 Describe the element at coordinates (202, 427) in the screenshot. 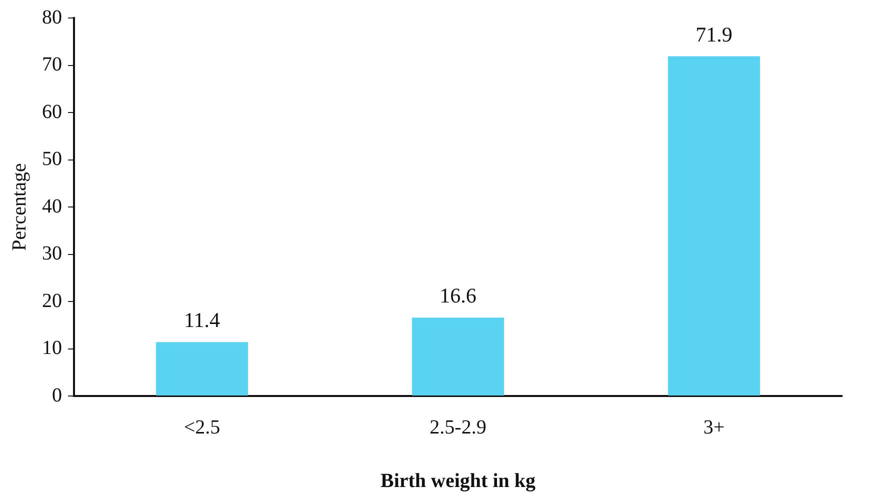

I see `x-tick-label: <2.5` at that location.